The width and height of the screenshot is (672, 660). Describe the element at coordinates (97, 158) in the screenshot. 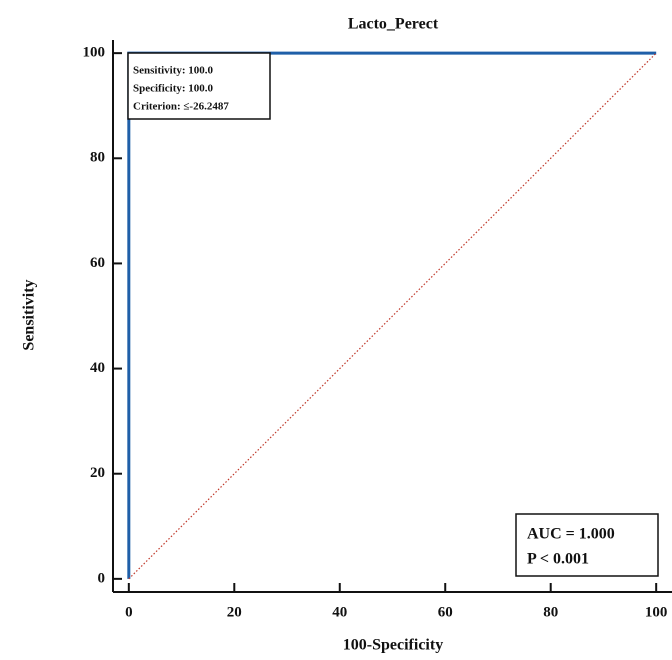

I see `y-tick-label: 80` at that location.